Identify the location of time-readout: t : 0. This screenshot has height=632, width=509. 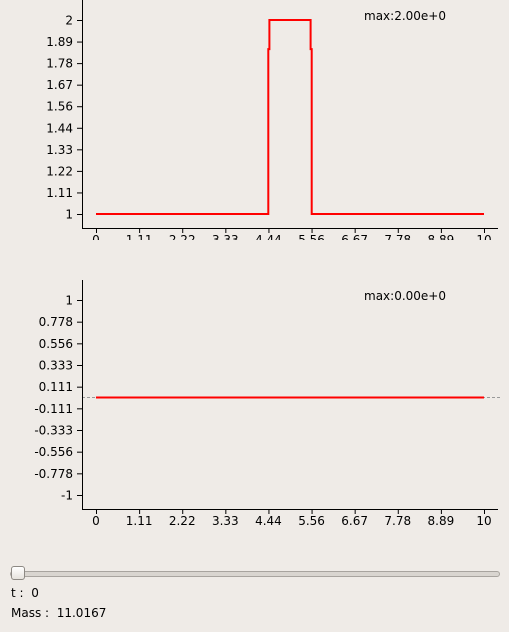
(25, 593).